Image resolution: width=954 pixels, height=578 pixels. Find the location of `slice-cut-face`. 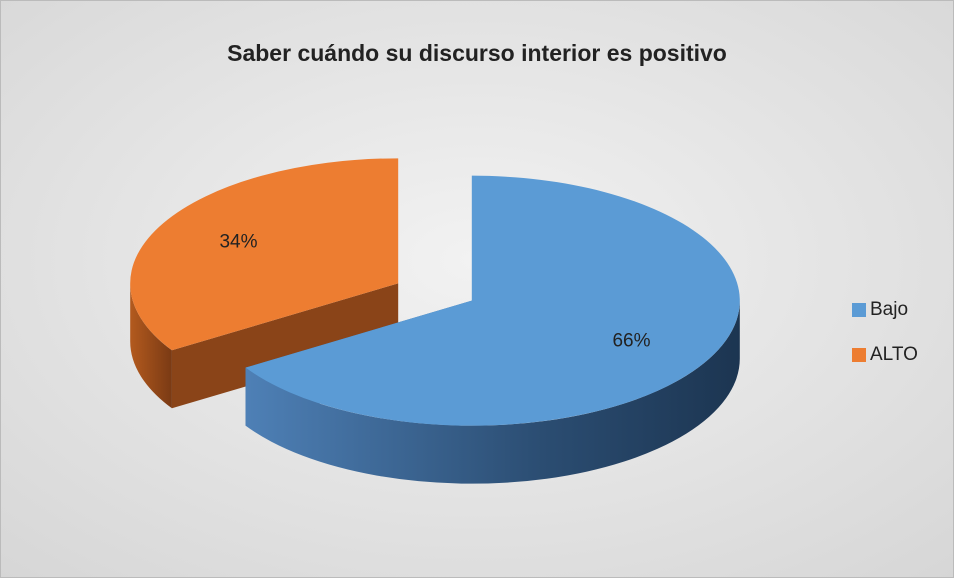

slice-cut-face is located at coordinates (285, 346).